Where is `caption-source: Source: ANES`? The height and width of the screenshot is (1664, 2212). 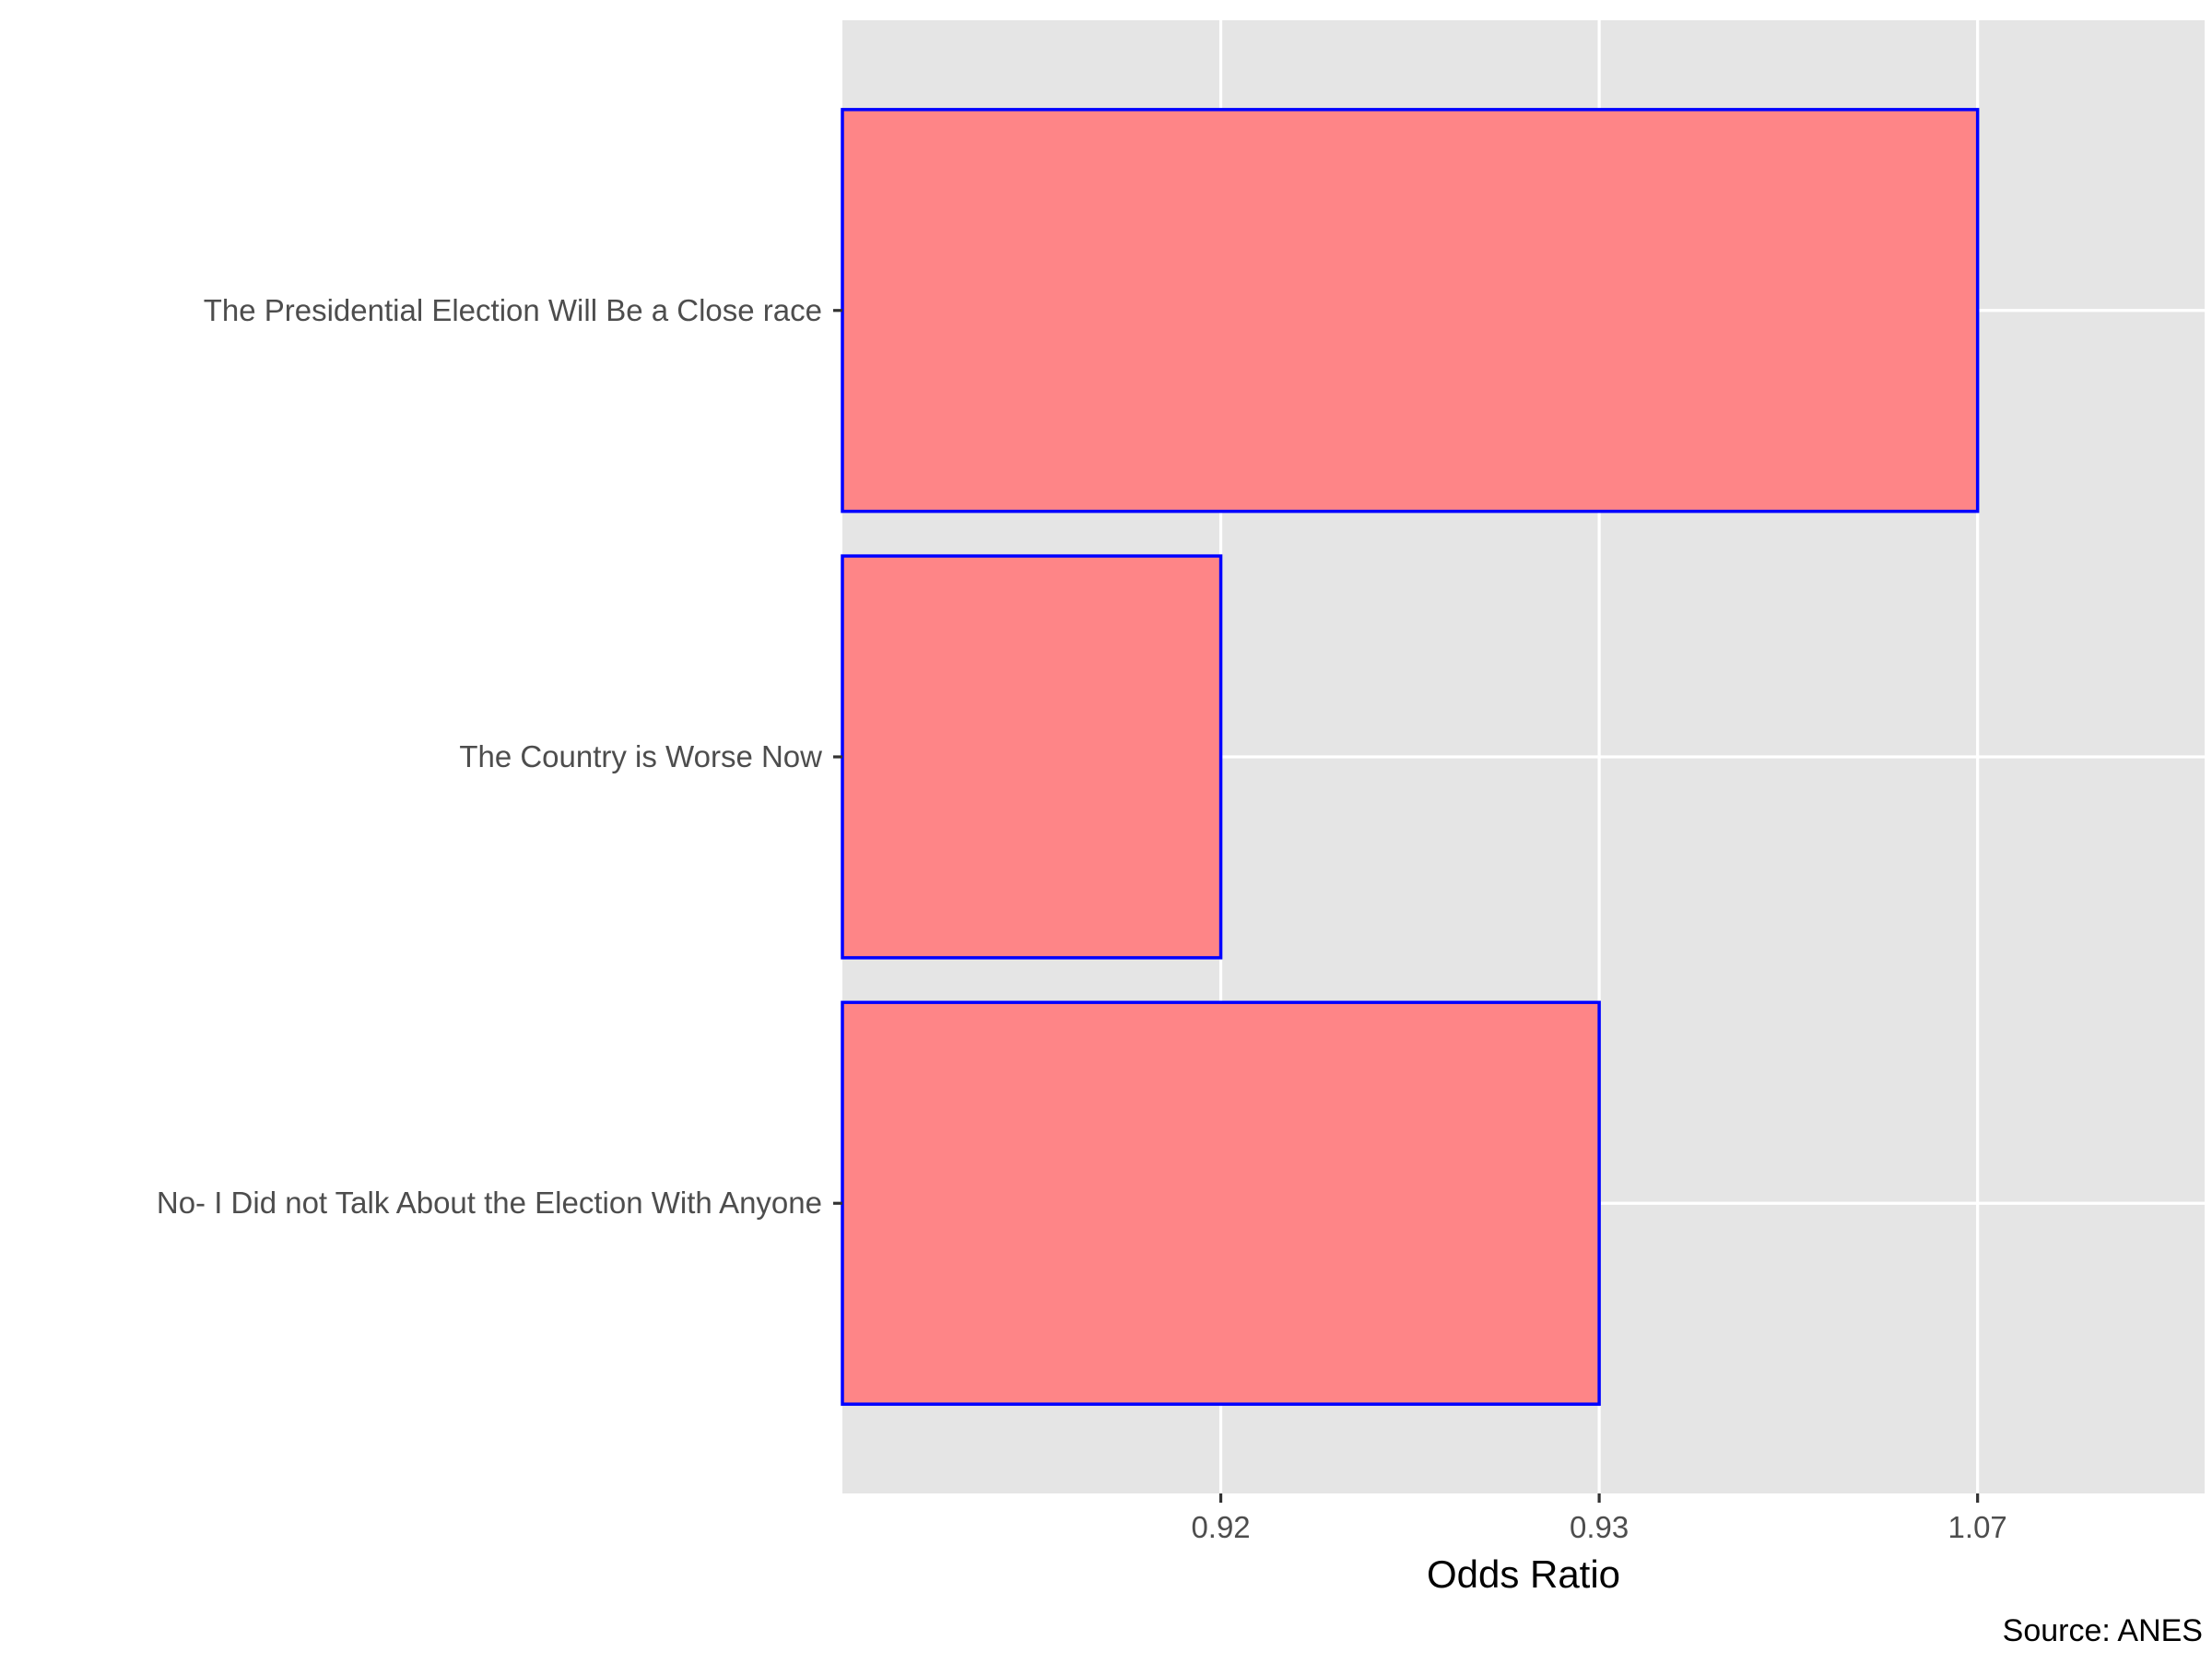
caption-source: Source: ANES is located at coordinates (2103, 1630).